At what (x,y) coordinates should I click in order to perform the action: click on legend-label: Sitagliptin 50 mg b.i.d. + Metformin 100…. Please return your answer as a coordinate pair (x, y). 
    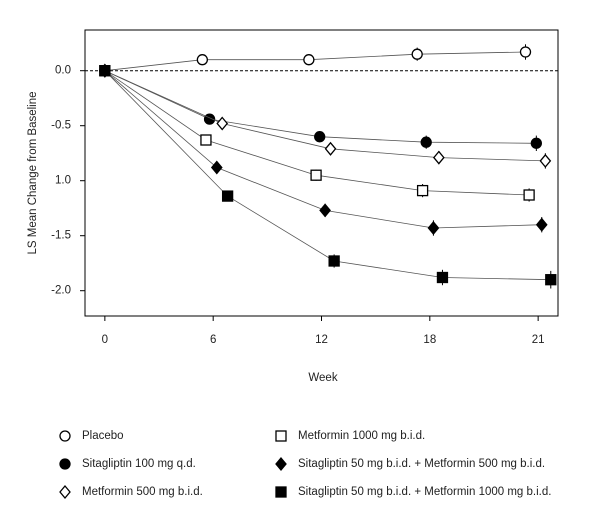
    Looking at the image, I should click on (424, 492).